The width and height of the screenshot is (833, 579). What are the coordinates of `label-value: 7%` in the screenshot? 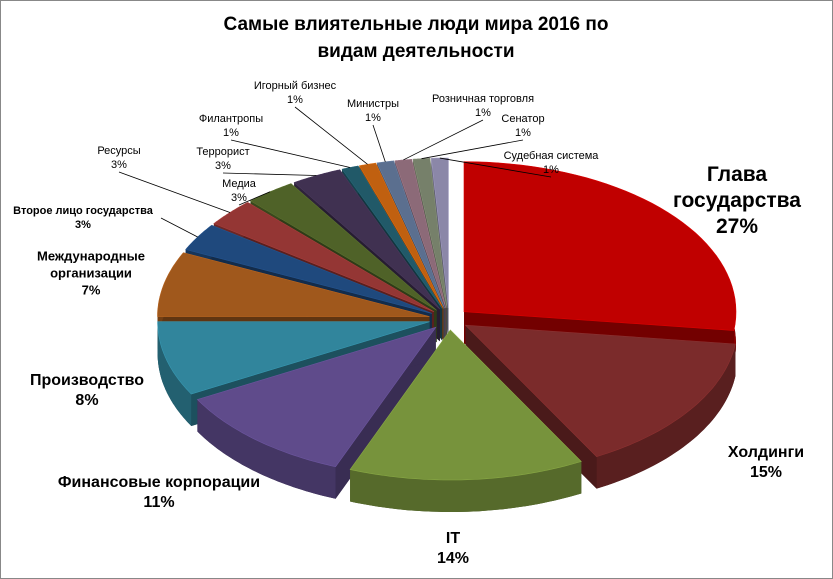 It's located at (91, 290).